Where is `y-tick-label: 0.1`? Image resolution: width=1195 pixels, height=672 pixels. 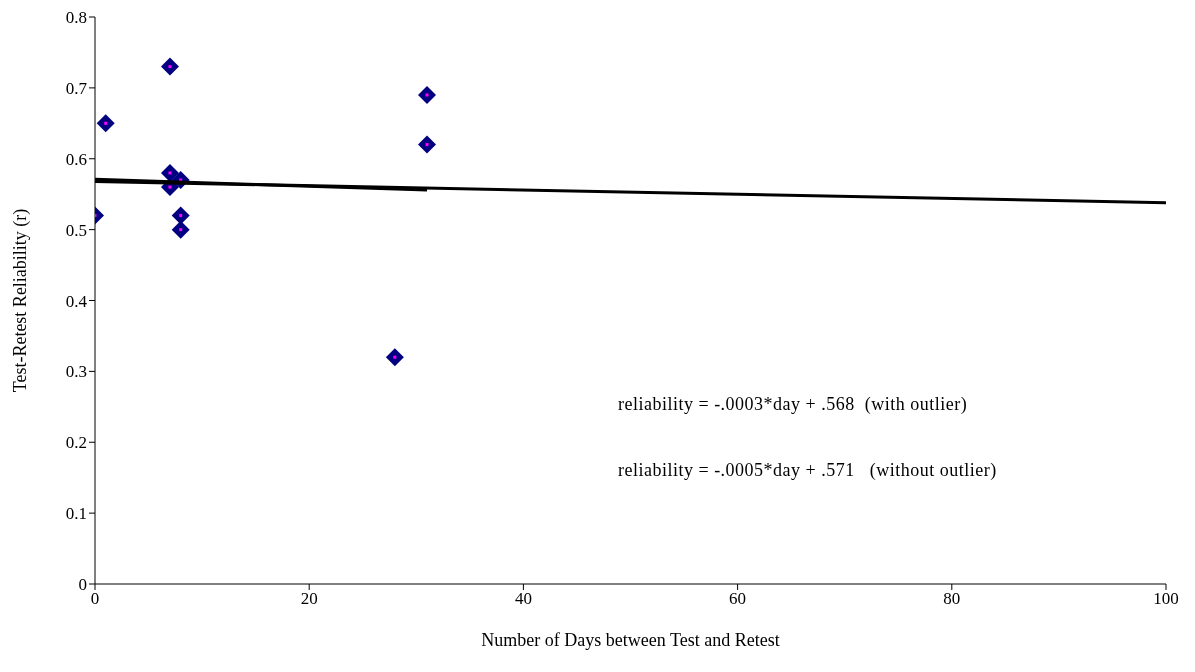
y-tick-label: 0.1 is located at coordinates (76, 514).